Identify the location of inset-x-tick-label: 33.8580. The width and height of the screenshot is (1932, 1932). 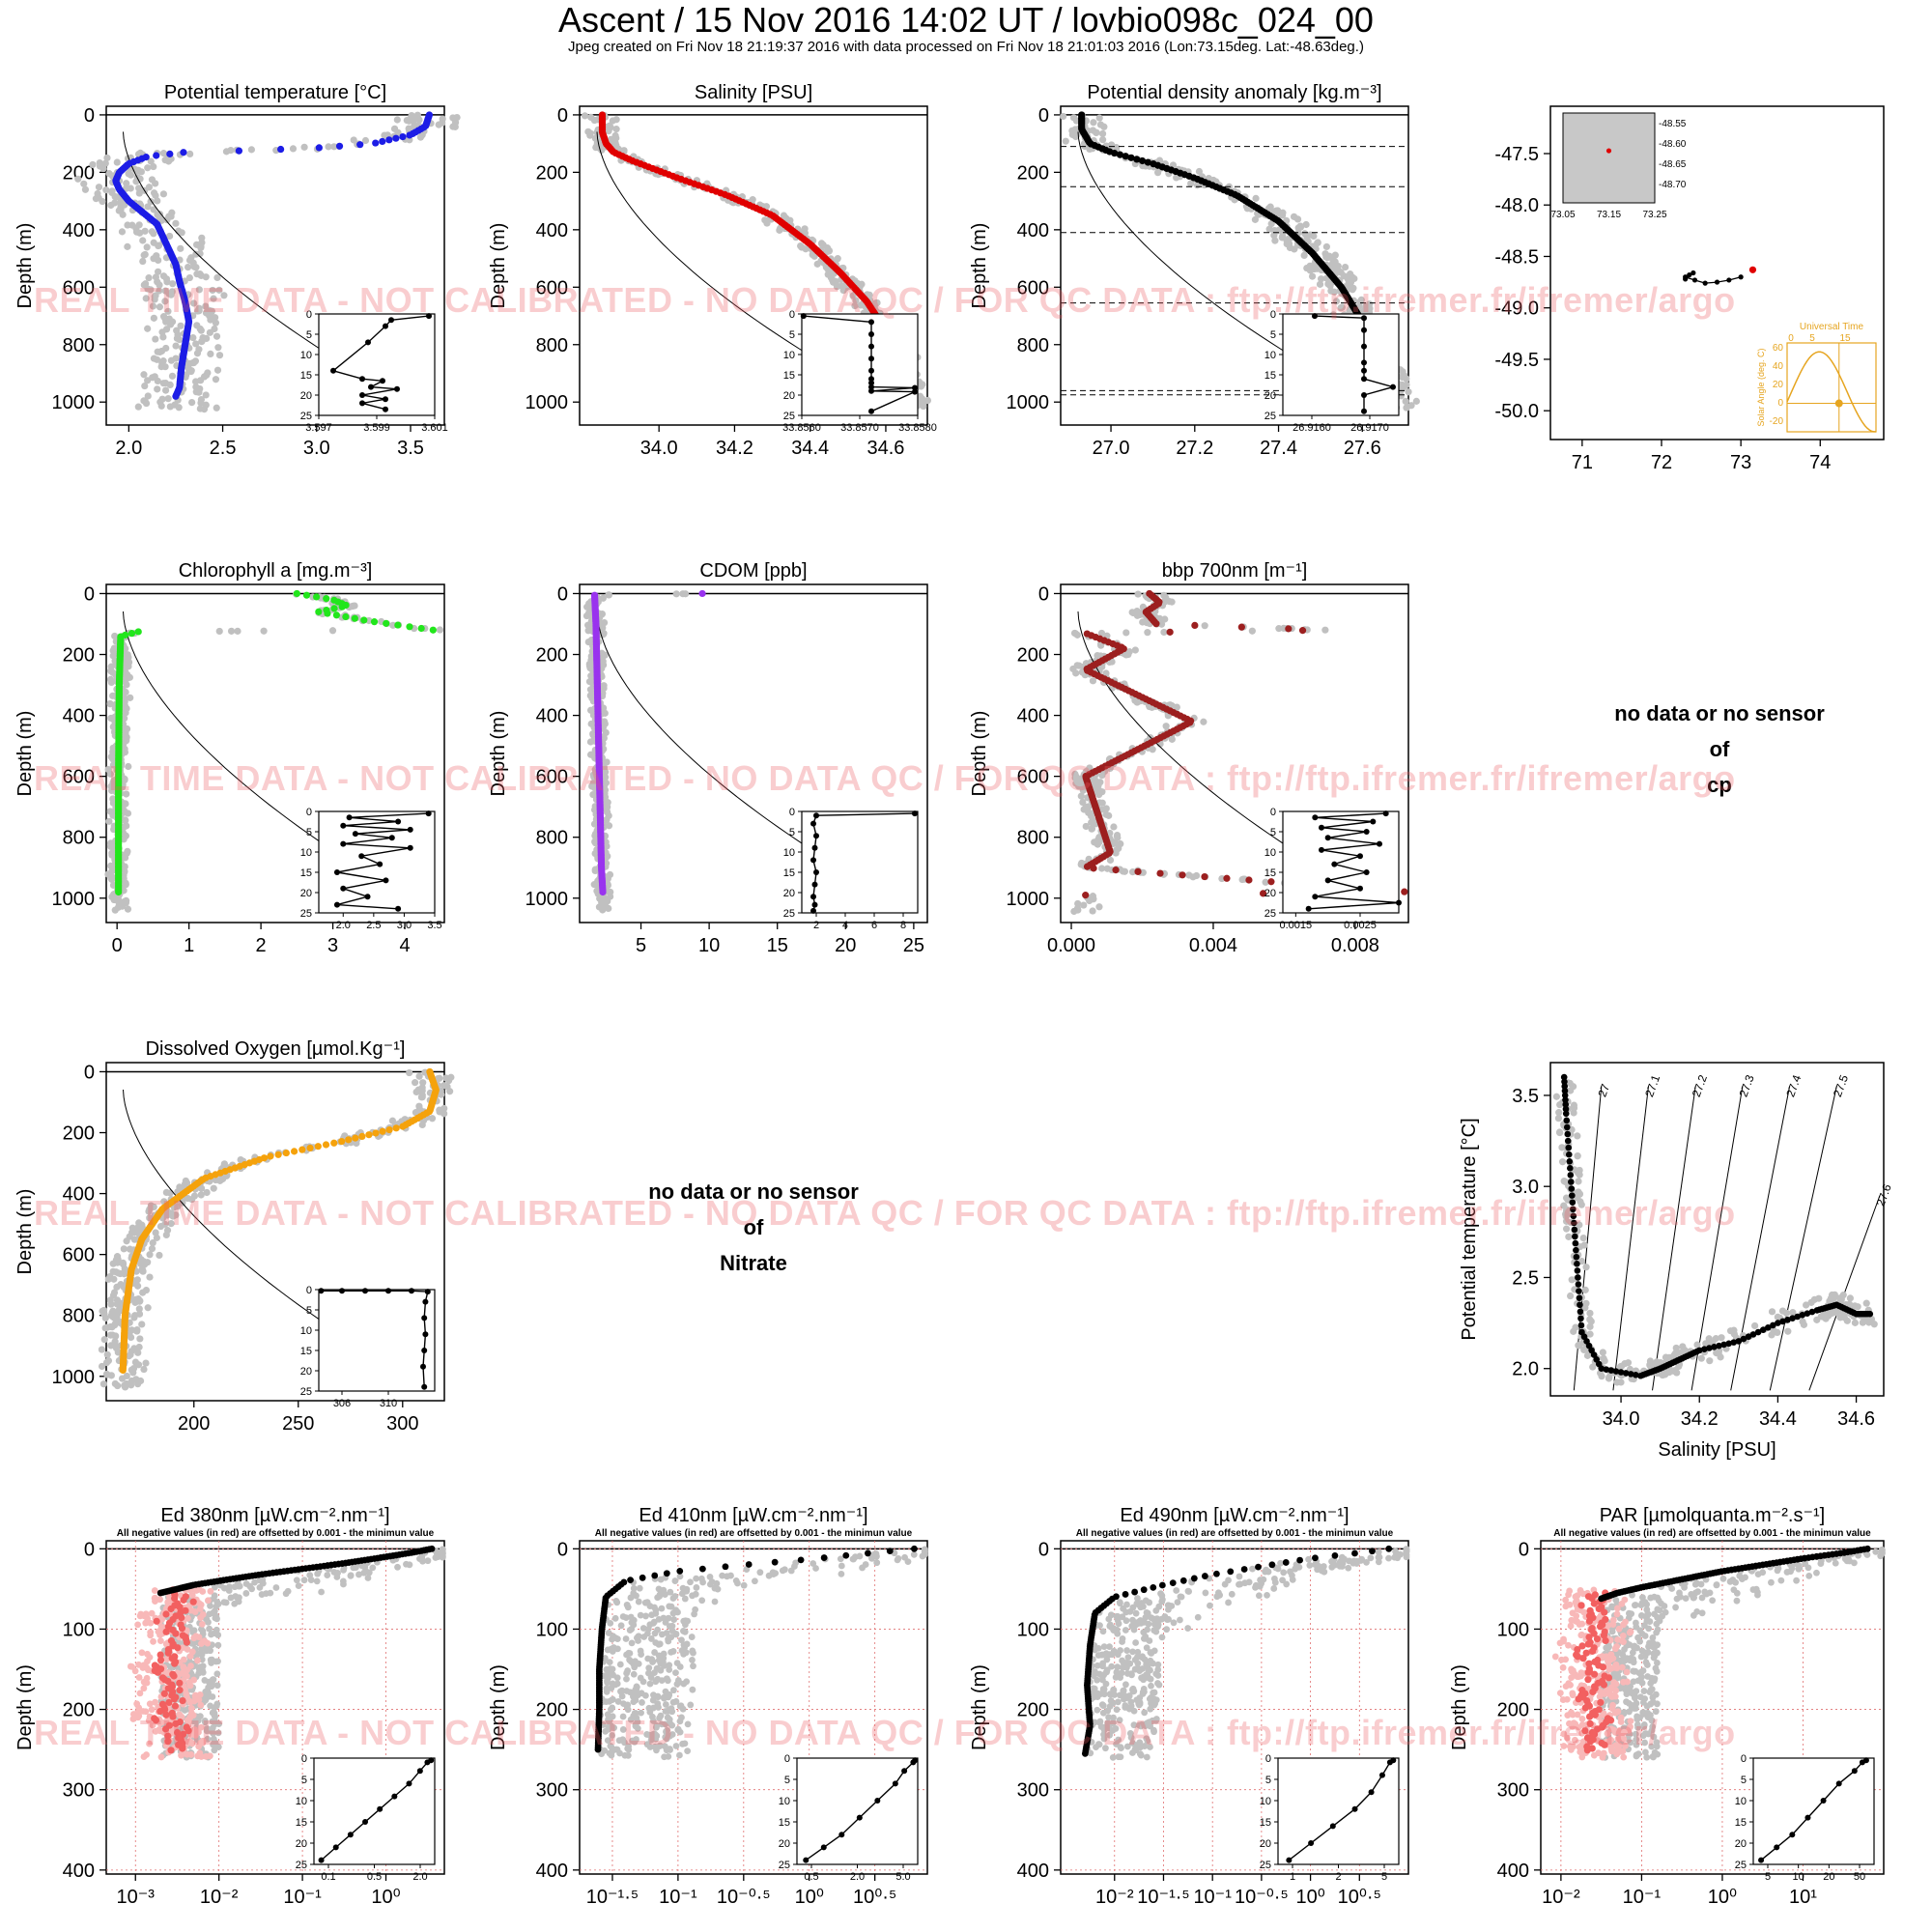
(917, 428).